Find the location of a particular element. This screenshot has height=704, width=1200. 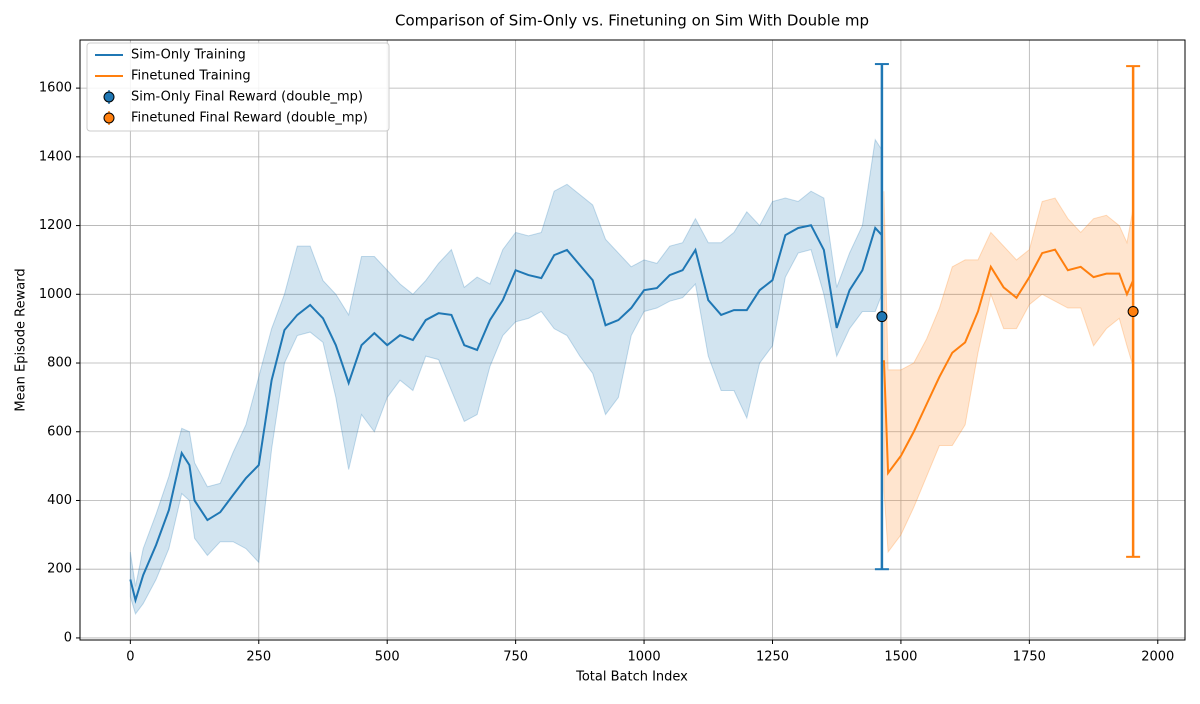

y-tick-label: 400 is located at coordinates (59, 500).